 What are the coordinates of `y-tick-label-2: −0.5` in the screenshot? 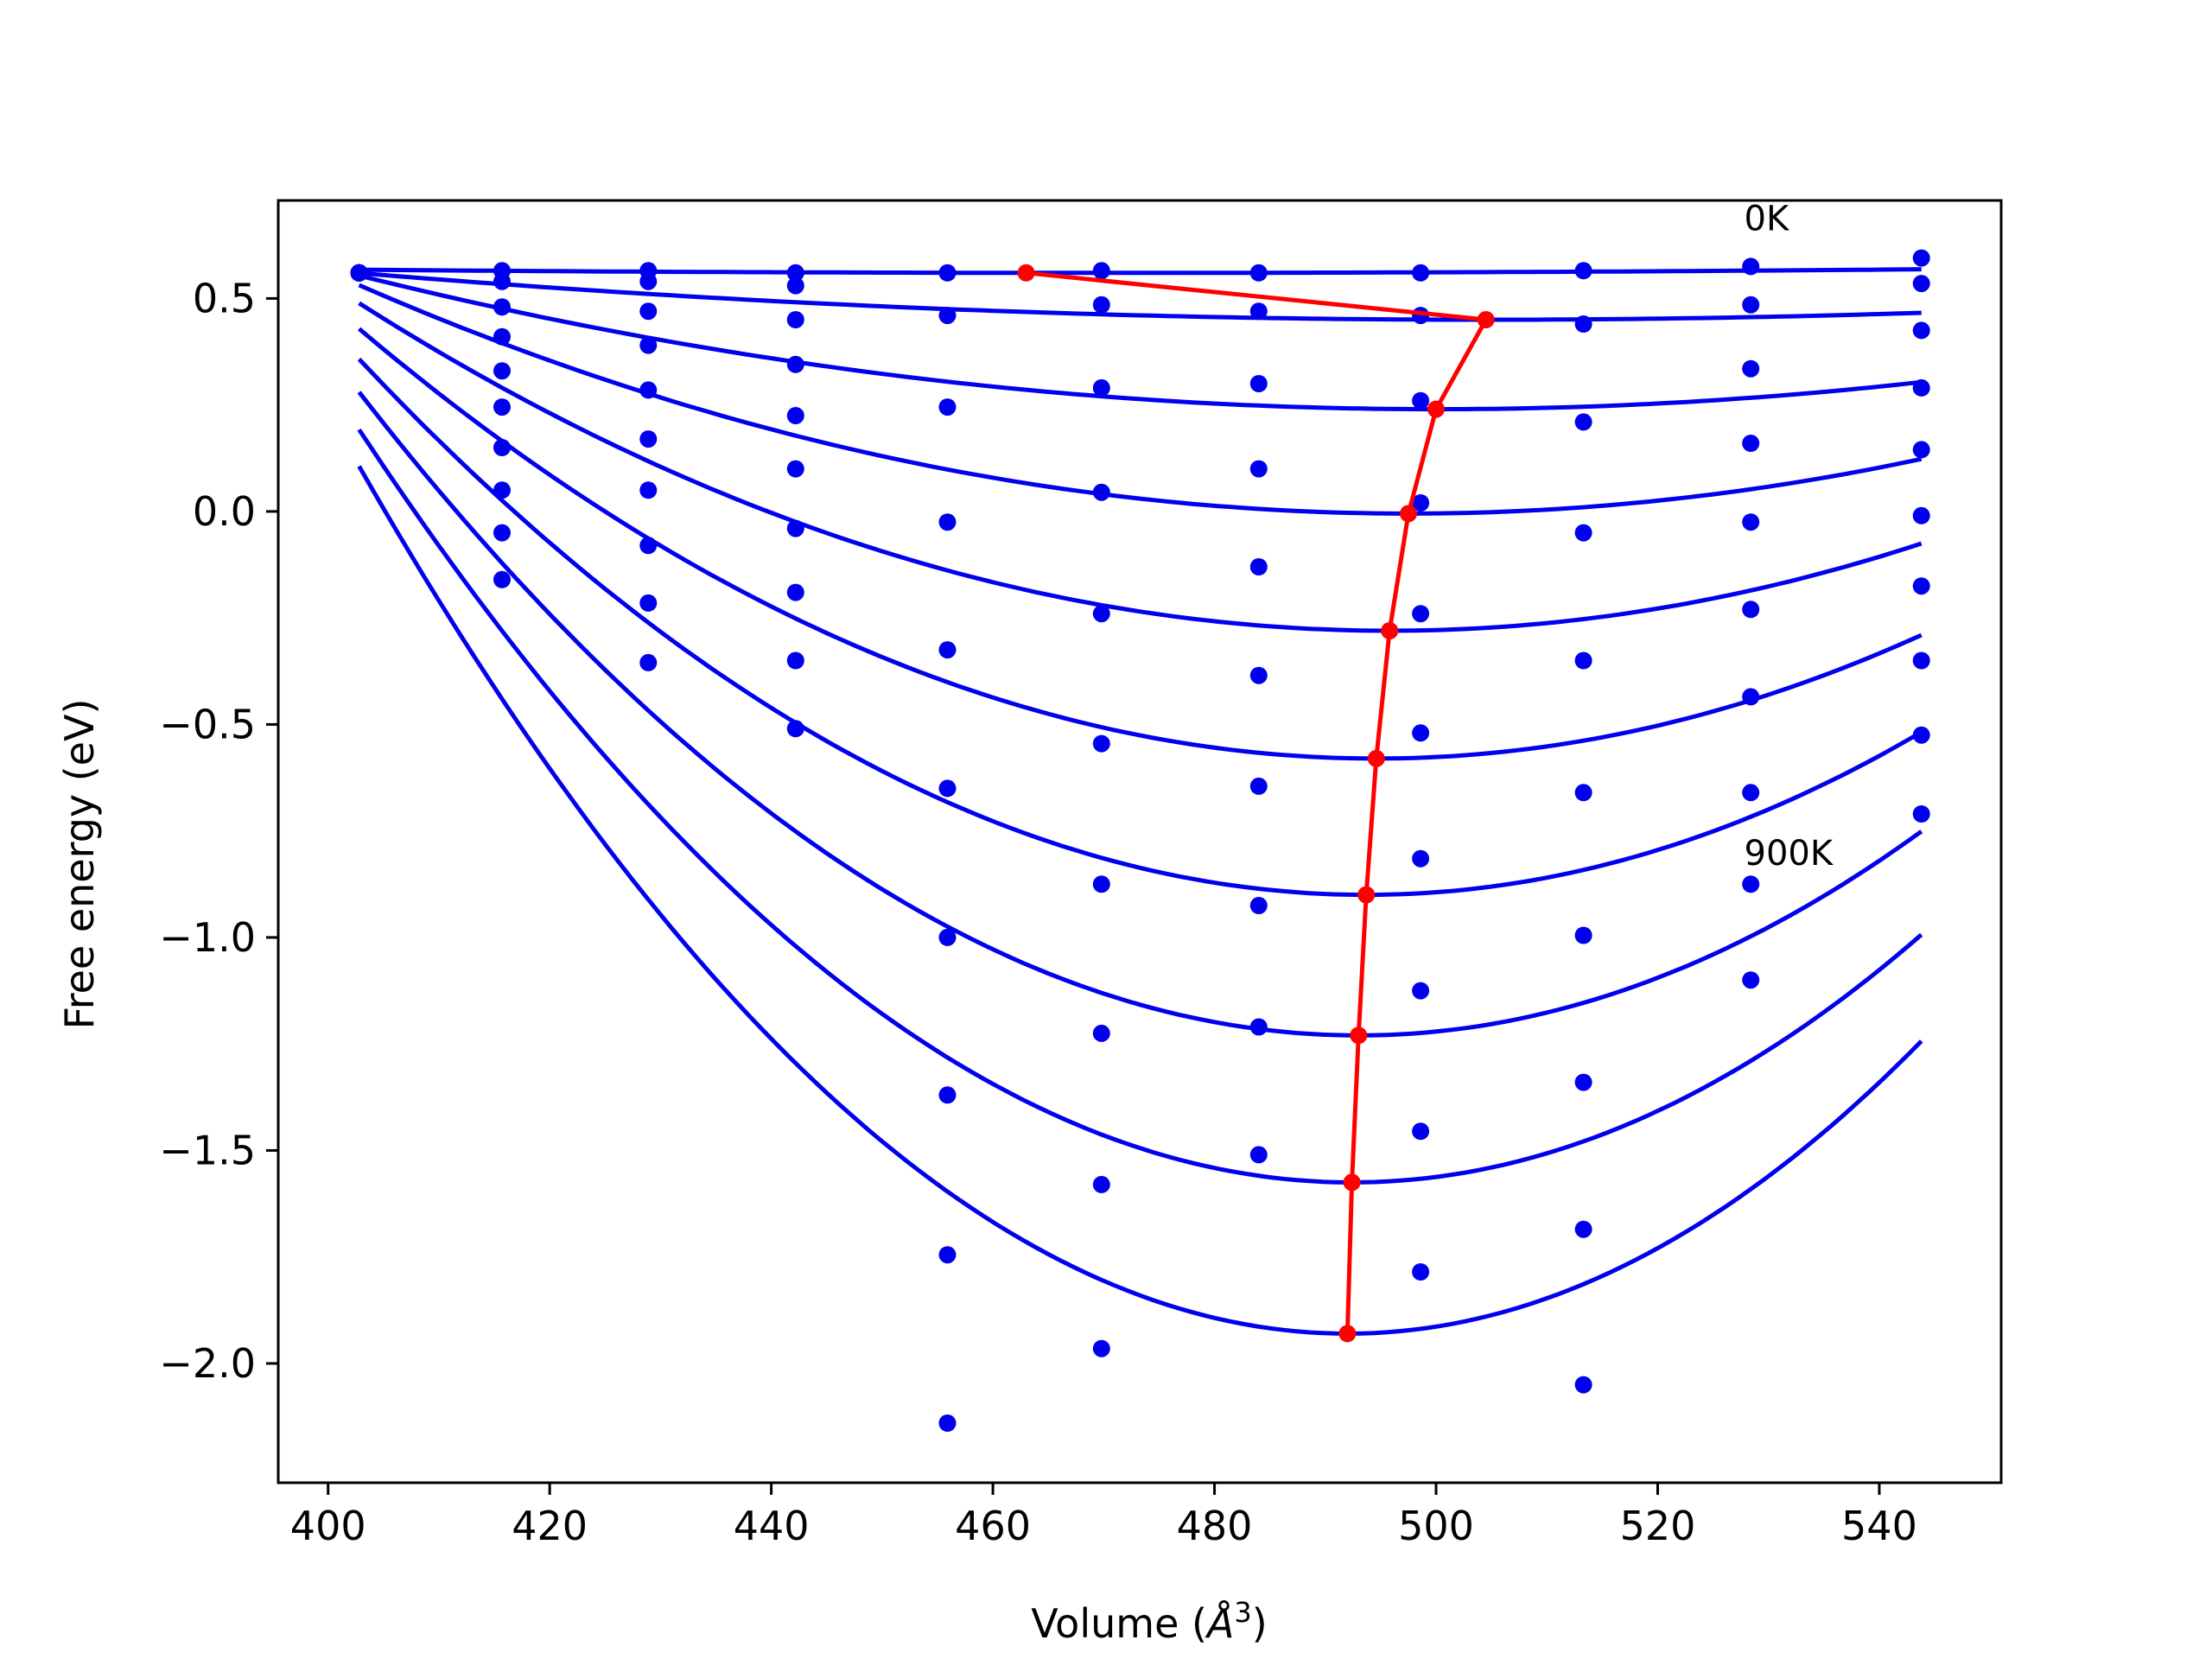 It's located at (207, 724).